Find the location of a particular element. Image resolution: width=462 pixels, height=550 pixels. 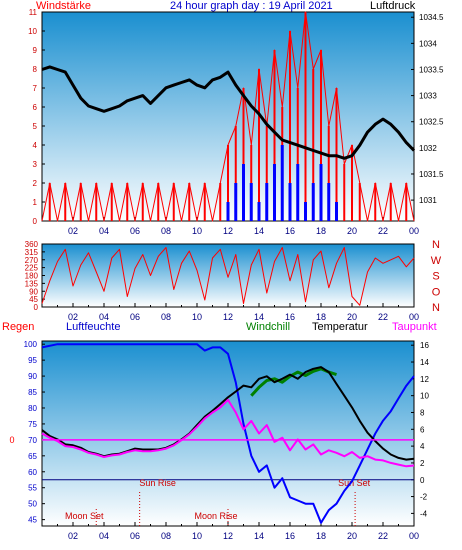

humidity-tick-label: 60 is located at coordinates (32, 472).